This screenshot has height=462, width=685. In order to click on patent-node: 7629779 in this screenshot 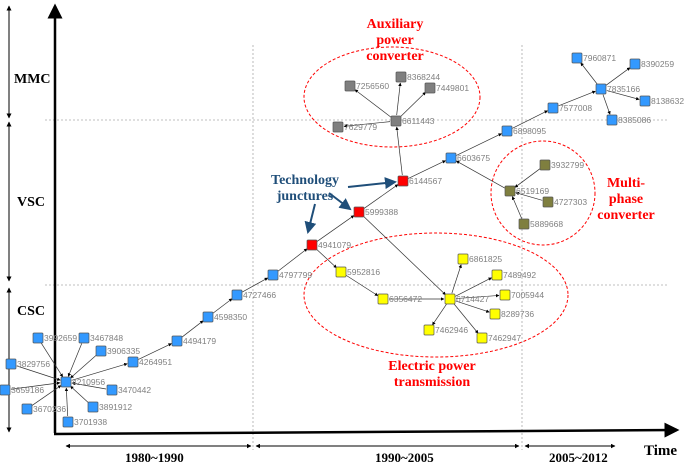, I will do `click(354, 127)`.